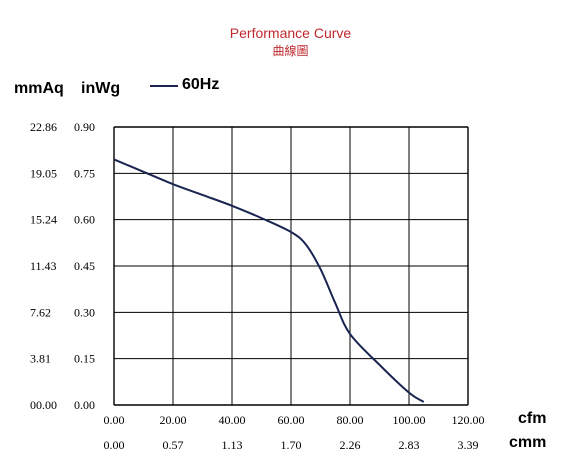 The image size is (581, 458). I want to click on y-tick-label-inwg: 0.90, so click(84, 127).